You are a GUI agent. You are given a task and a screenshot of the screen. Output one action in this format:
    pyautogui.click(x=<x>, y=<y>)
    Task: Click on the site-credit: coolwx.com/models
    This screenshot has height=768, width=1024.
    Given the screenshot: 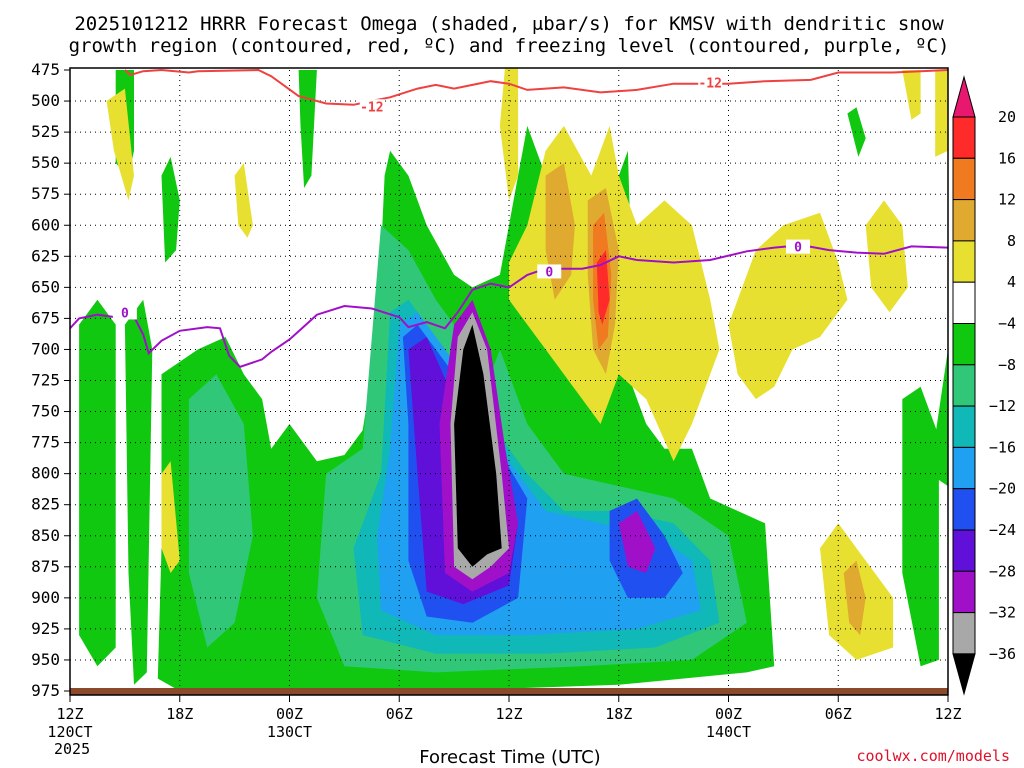 What is the action you would take?
    pyautogui.click(x=933, y=756)
    